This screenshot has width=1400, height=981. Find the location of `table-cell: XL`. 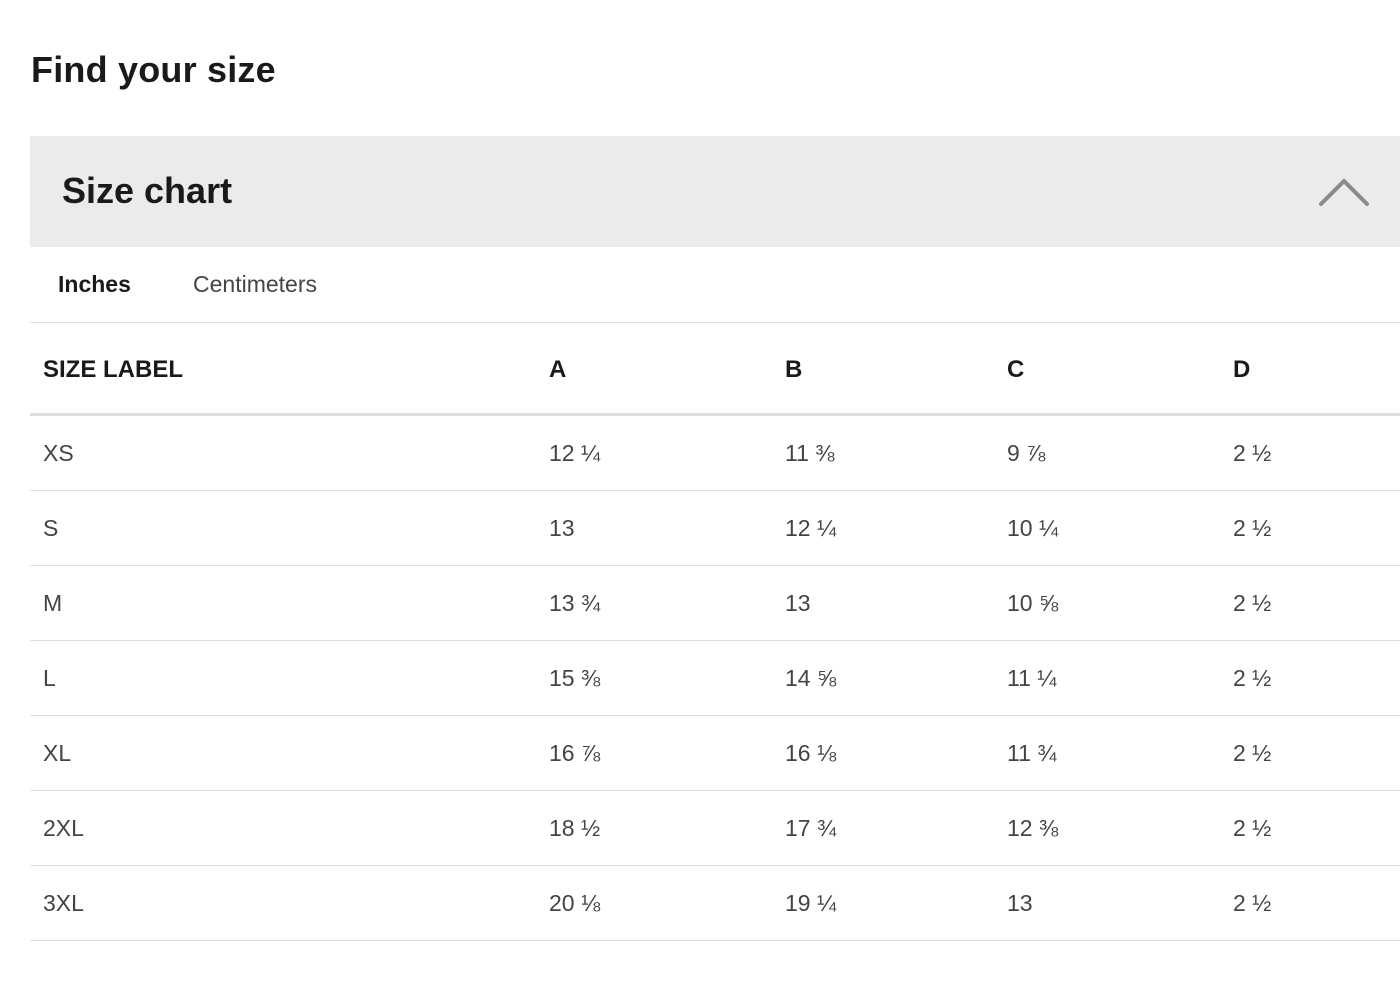

table-cell: XL is located at coordinates (289, 753).